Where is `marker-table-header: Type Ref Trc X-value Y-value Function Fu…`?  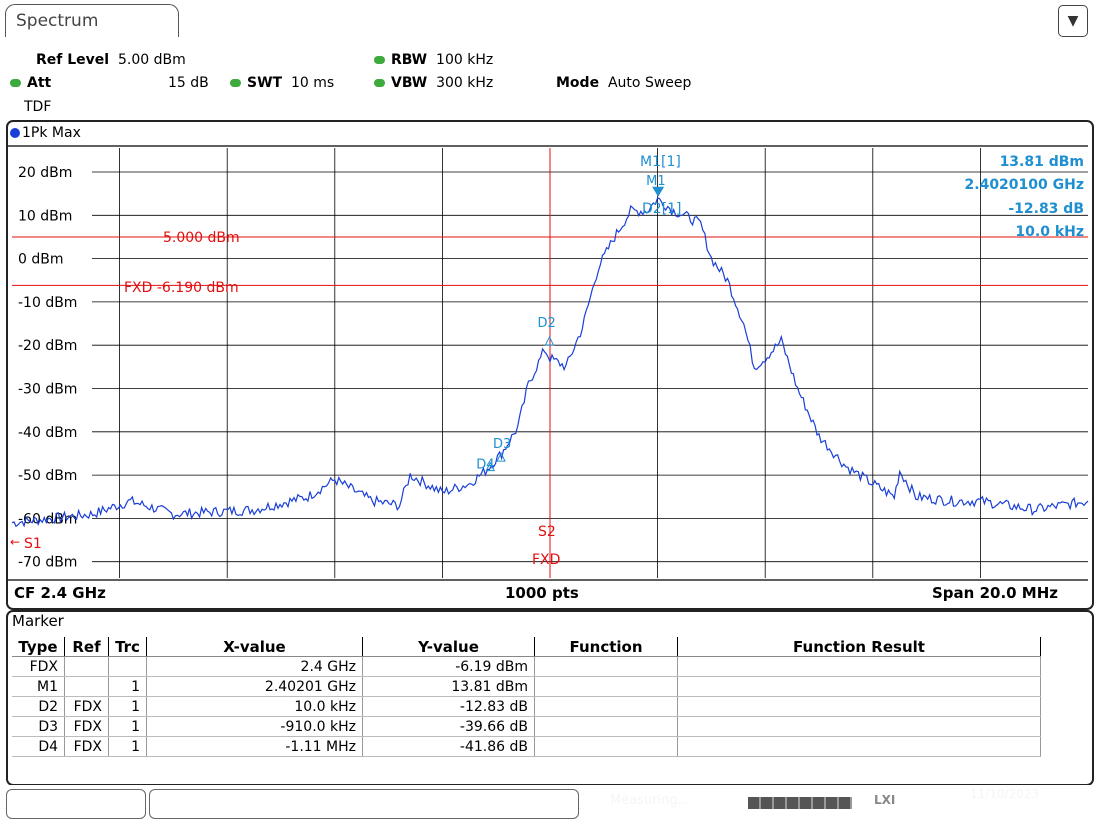
marker-table-header: Type Ref Trc X-value Y-value Function Fu… is located at coordinates (526, 647).